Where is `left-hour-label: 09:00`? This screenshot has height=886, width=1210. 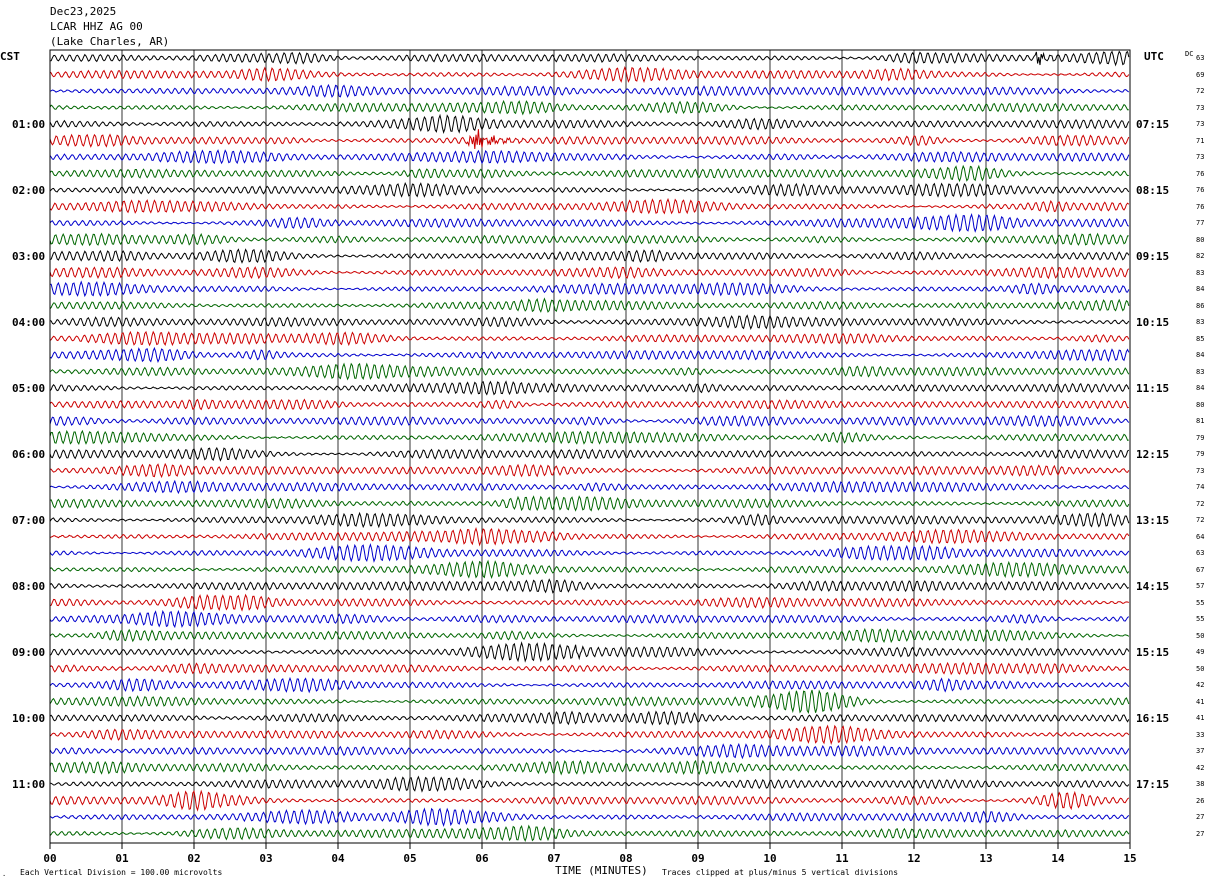
left-hour-label: 09:00 is located at coordinates (29, 652).